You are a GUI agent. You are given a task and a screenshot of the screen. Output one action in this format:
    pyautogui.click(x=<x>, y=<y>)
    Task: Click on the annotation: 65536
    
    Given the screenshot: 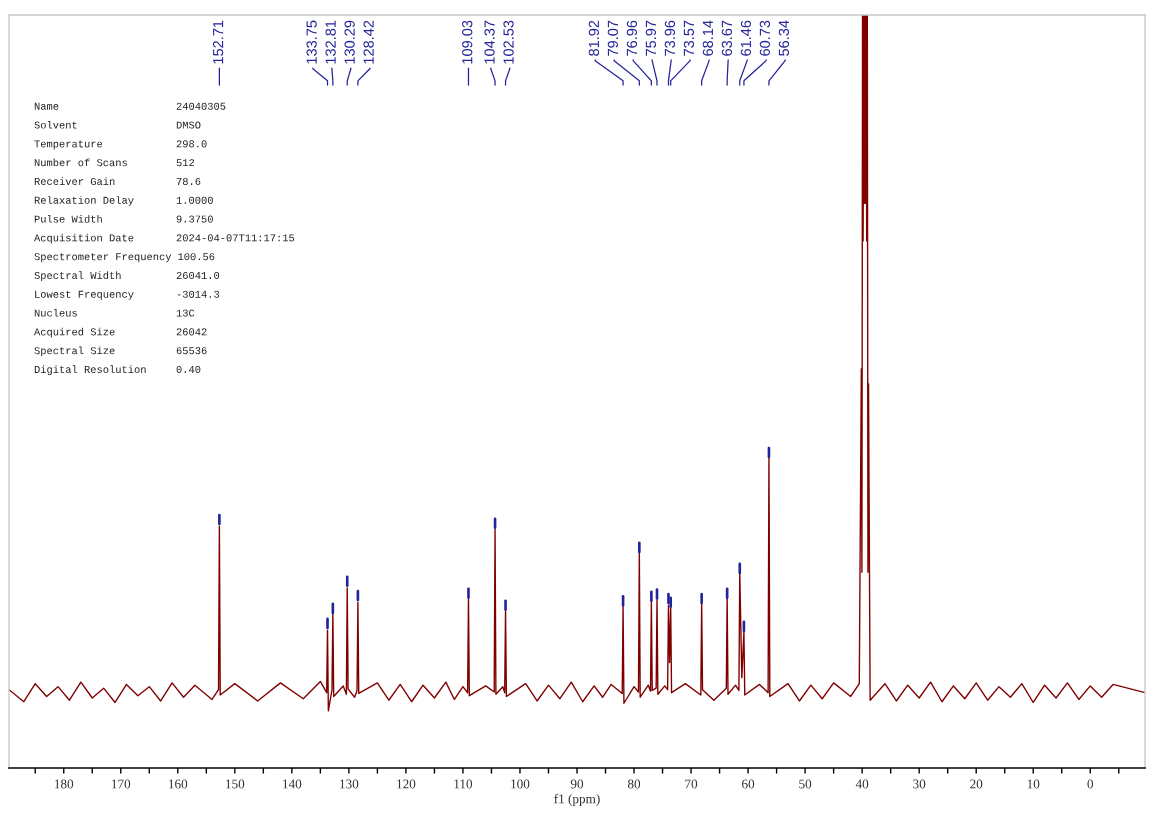 What is the action you would take?
    pyautogui.click(x=191, y=351)
    